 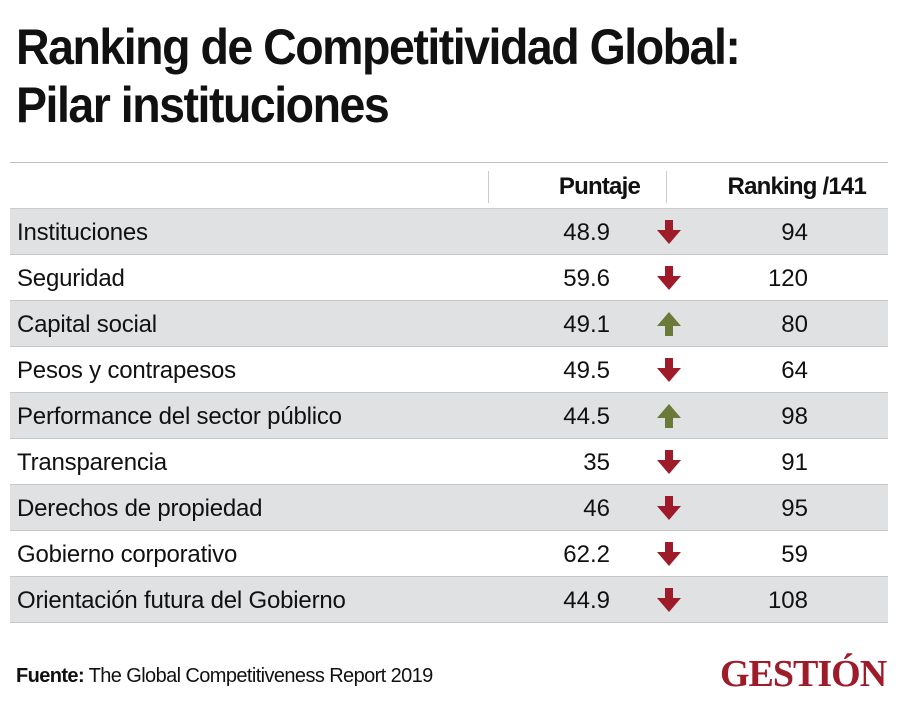 What do you see at coordinates (586, 324) in the screenshot?
I see `row-score: 49.1` at bounding box center [586, 324].